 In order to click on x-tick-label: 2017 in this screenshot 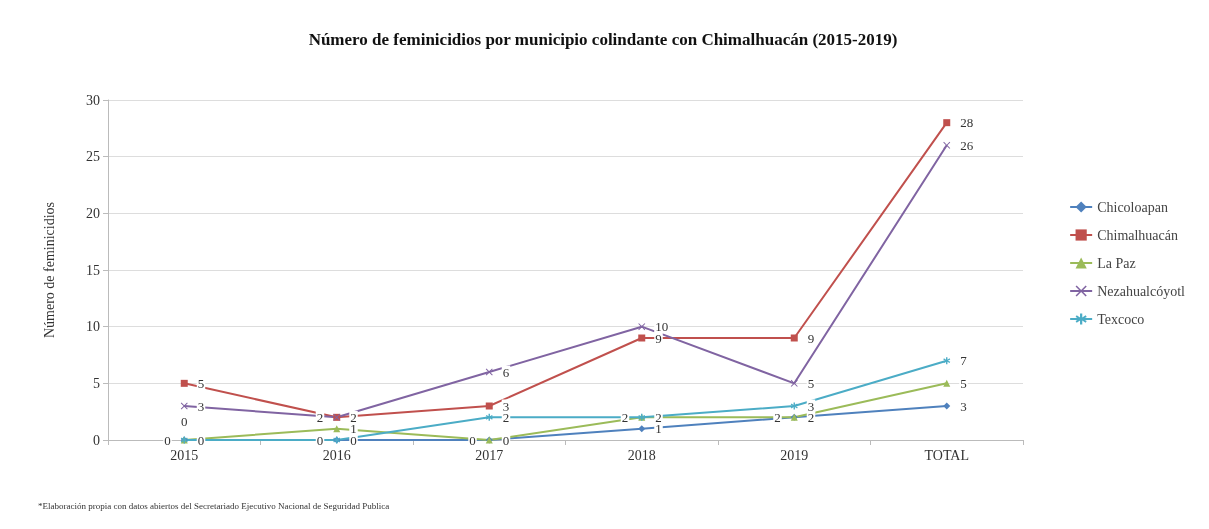, I will do `click(489, 455)`.